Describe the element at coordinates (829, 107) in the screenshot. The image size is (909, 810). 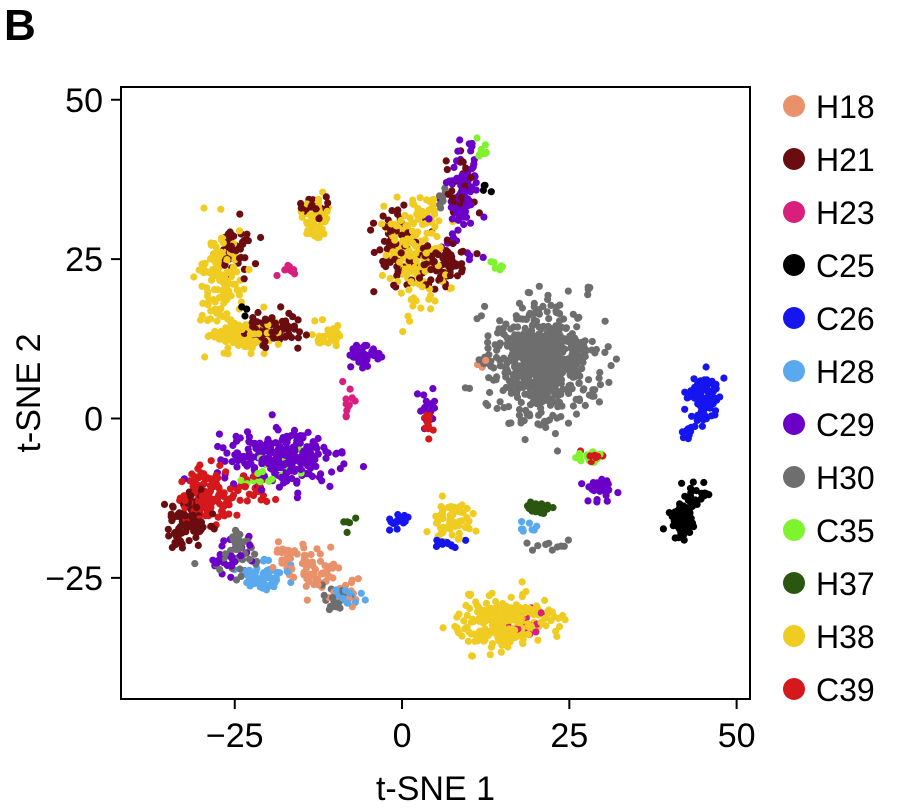
I see `legend-item-h18: H18` at that location.